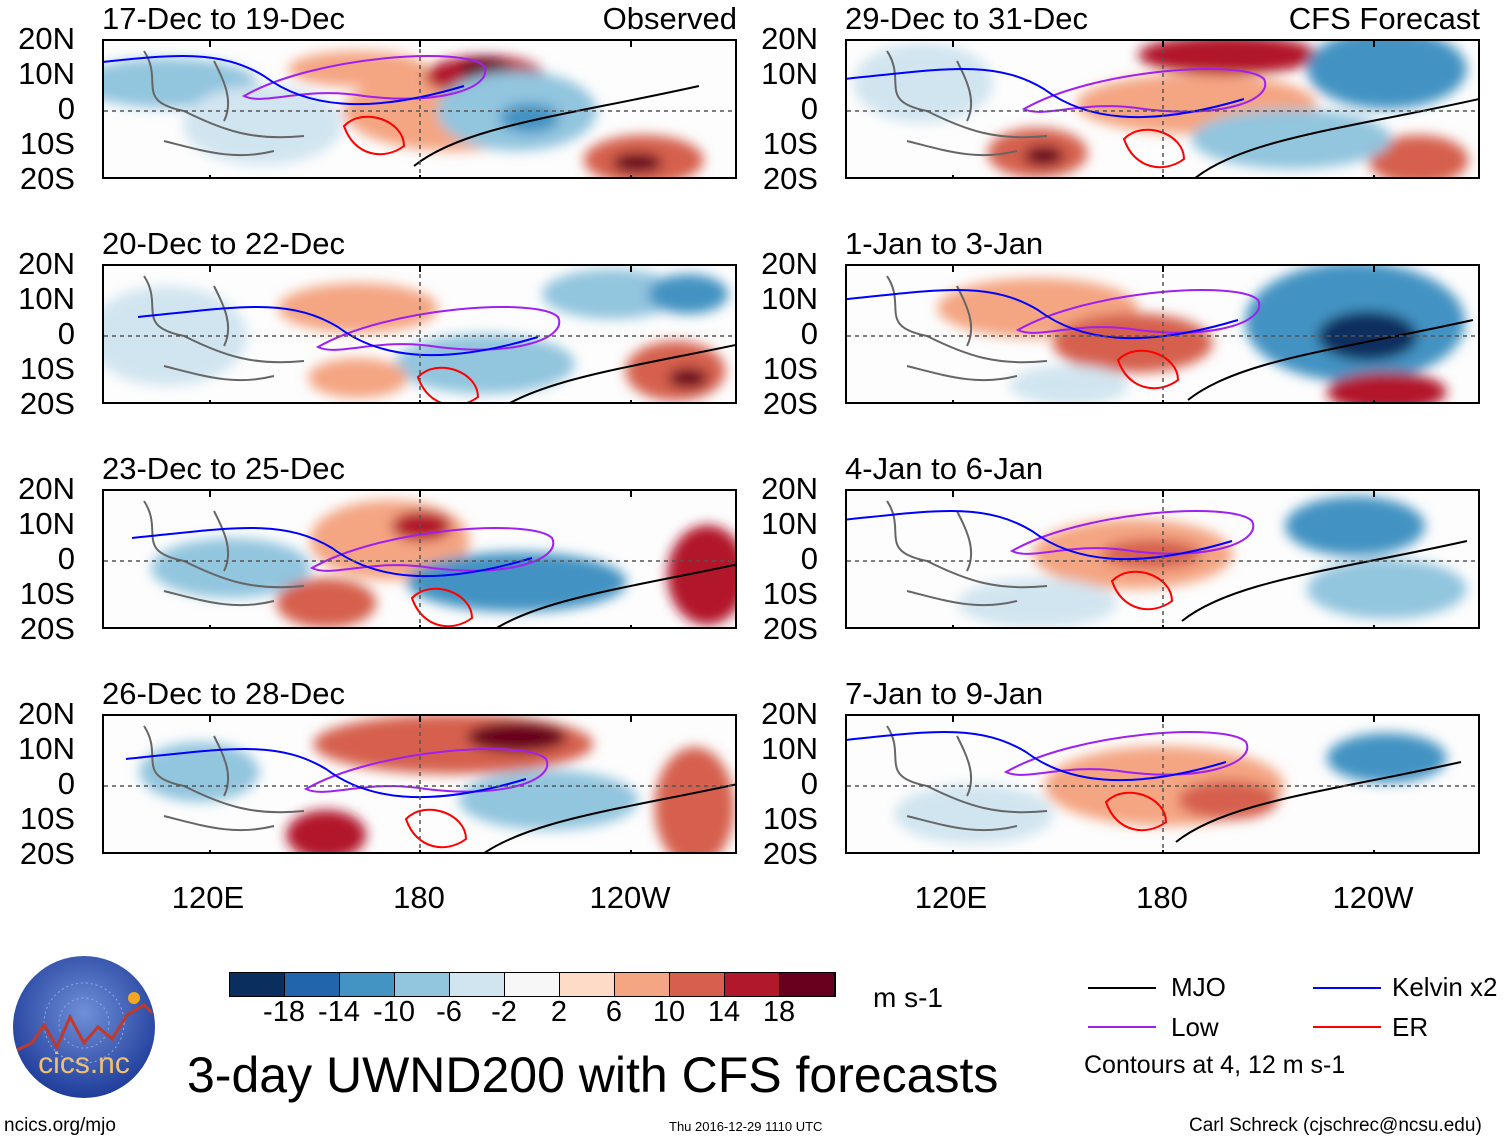 The width and height of the screenshot is (1510, 1142). What do you see at coordinates (1198, 987) in the screenshot?
I see `legend-label-mjo: MJO` at bounding box center [1198, 987].